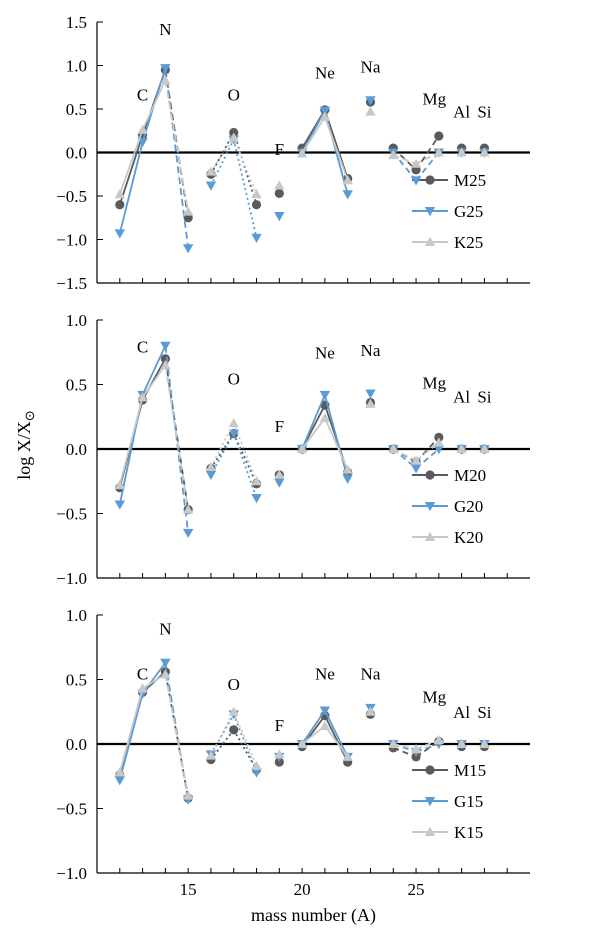 The image size is (598, 943). Describe the element at coordinates (71, 240) in the screenshot. I see `y-tick-label: −1.0` at that location.